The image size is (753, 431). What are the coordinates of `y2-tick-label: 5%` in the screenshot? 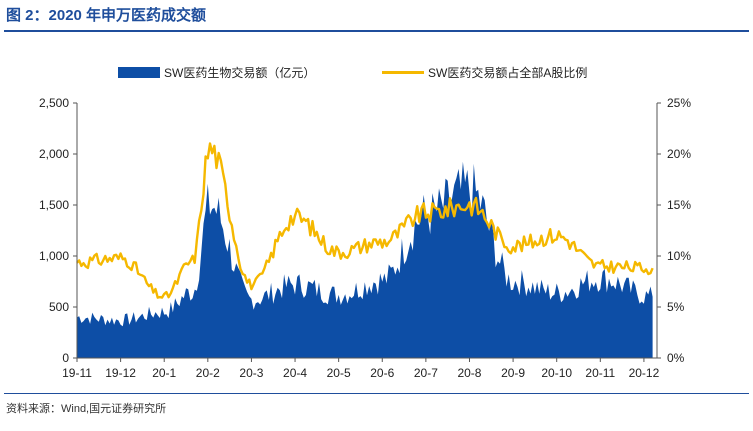 It's located at (676, 307).